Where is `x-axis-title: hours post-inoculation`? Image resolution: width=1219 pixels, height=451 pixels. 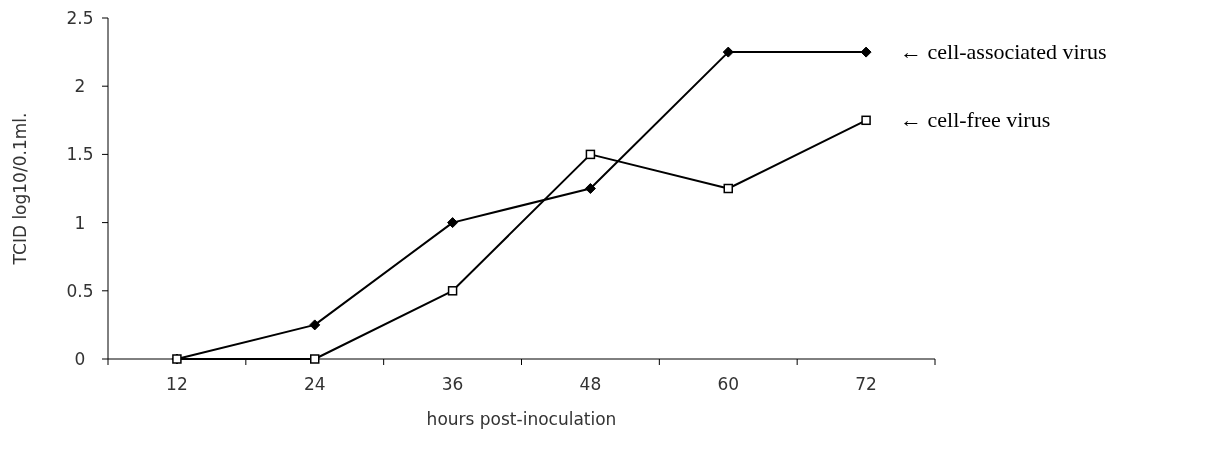
x-axis-title: hours post-inoculation is located at coordinates (521, 419).